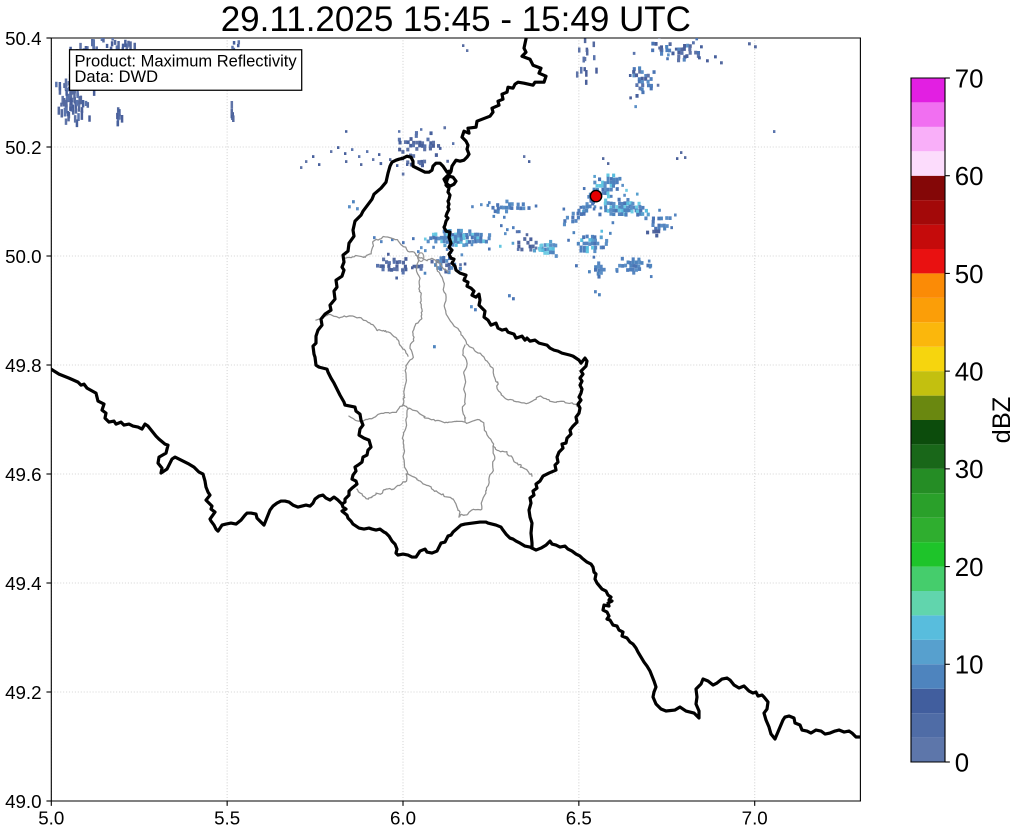 The height and width of the screenshot is (834, 1023). Describe the element at coordinates (186, 61) in the screenshot. I see `svg-text: Product: Maximum Reflectivity` at that location.